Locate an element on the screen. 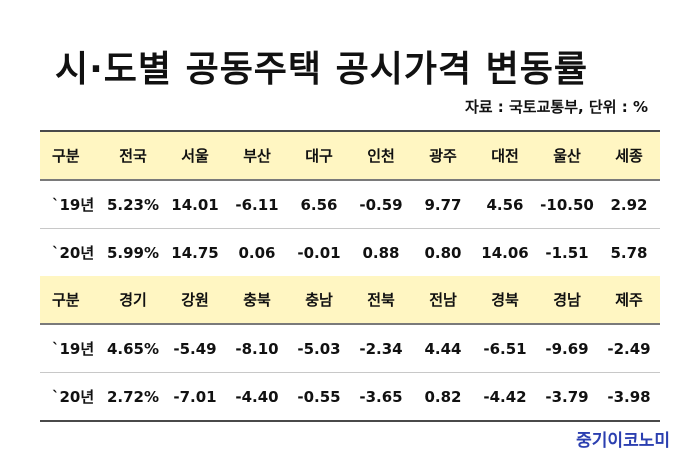  table-cell: -1.51 is located at coordinates (567, 252).